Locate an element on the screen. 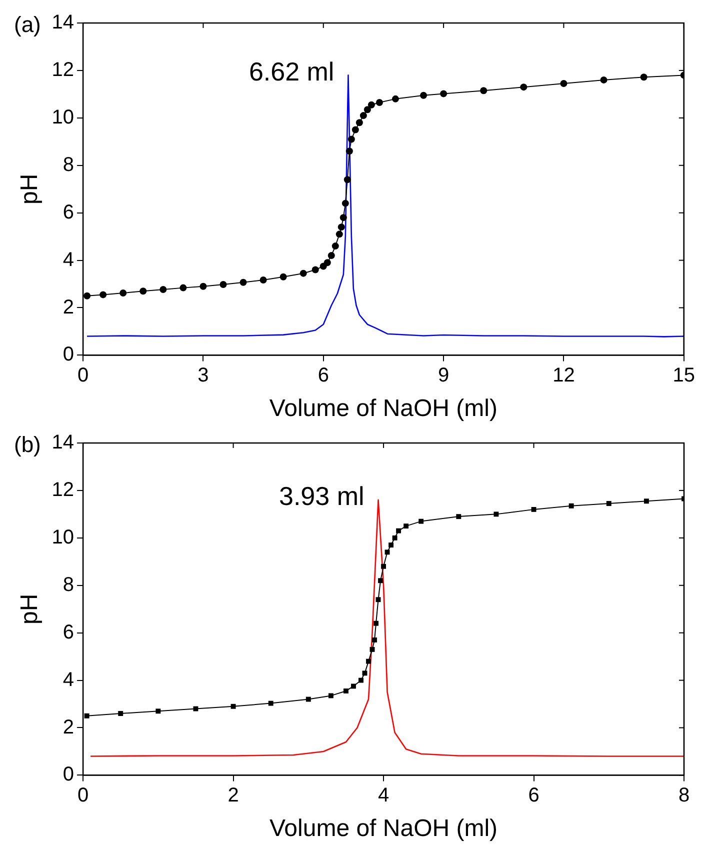 This screenshot has width=706, height=867. x-tick-label: 3 is located at coordinates (203, 375).